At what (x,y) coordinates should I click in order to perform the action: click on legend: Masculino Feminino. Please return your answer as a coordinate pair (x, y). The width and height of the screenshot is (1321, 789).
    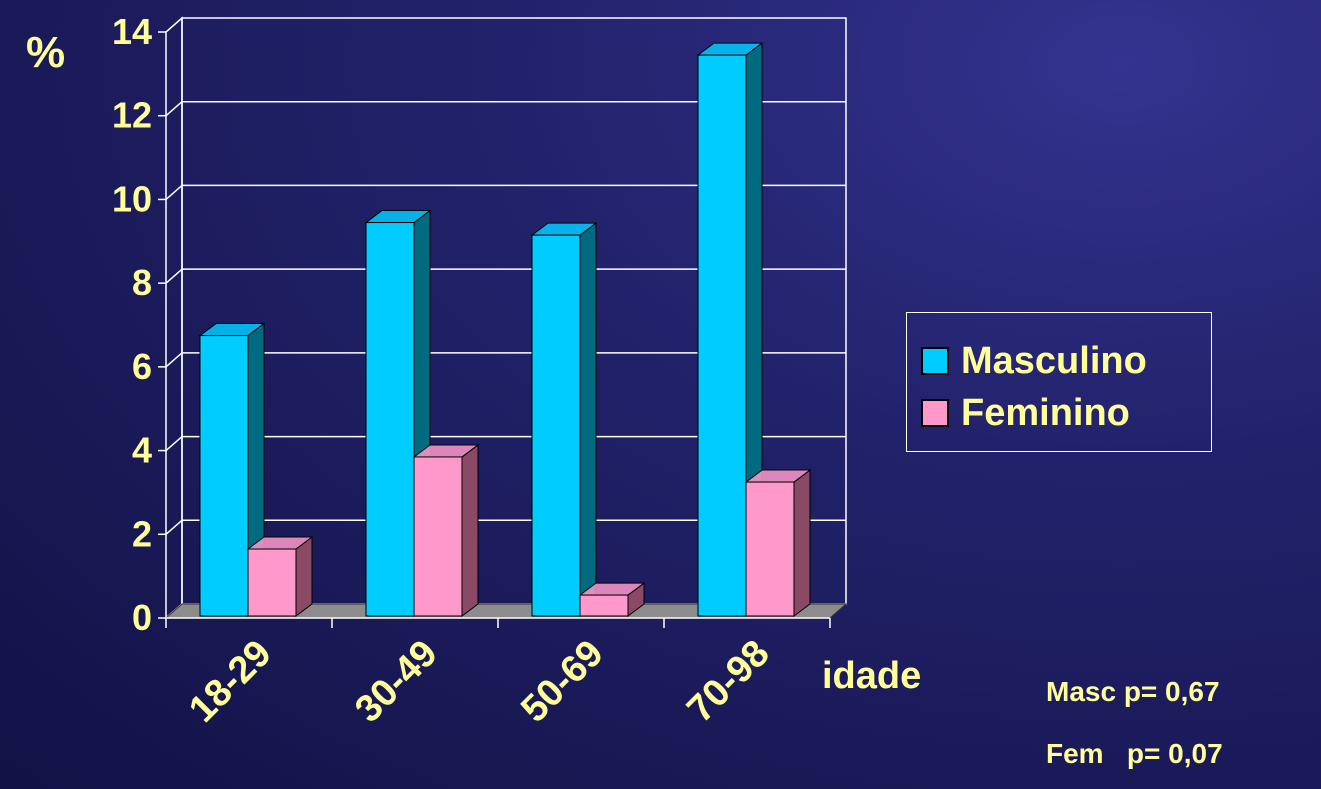
    Looking at the image, I should click on (1059, 382).